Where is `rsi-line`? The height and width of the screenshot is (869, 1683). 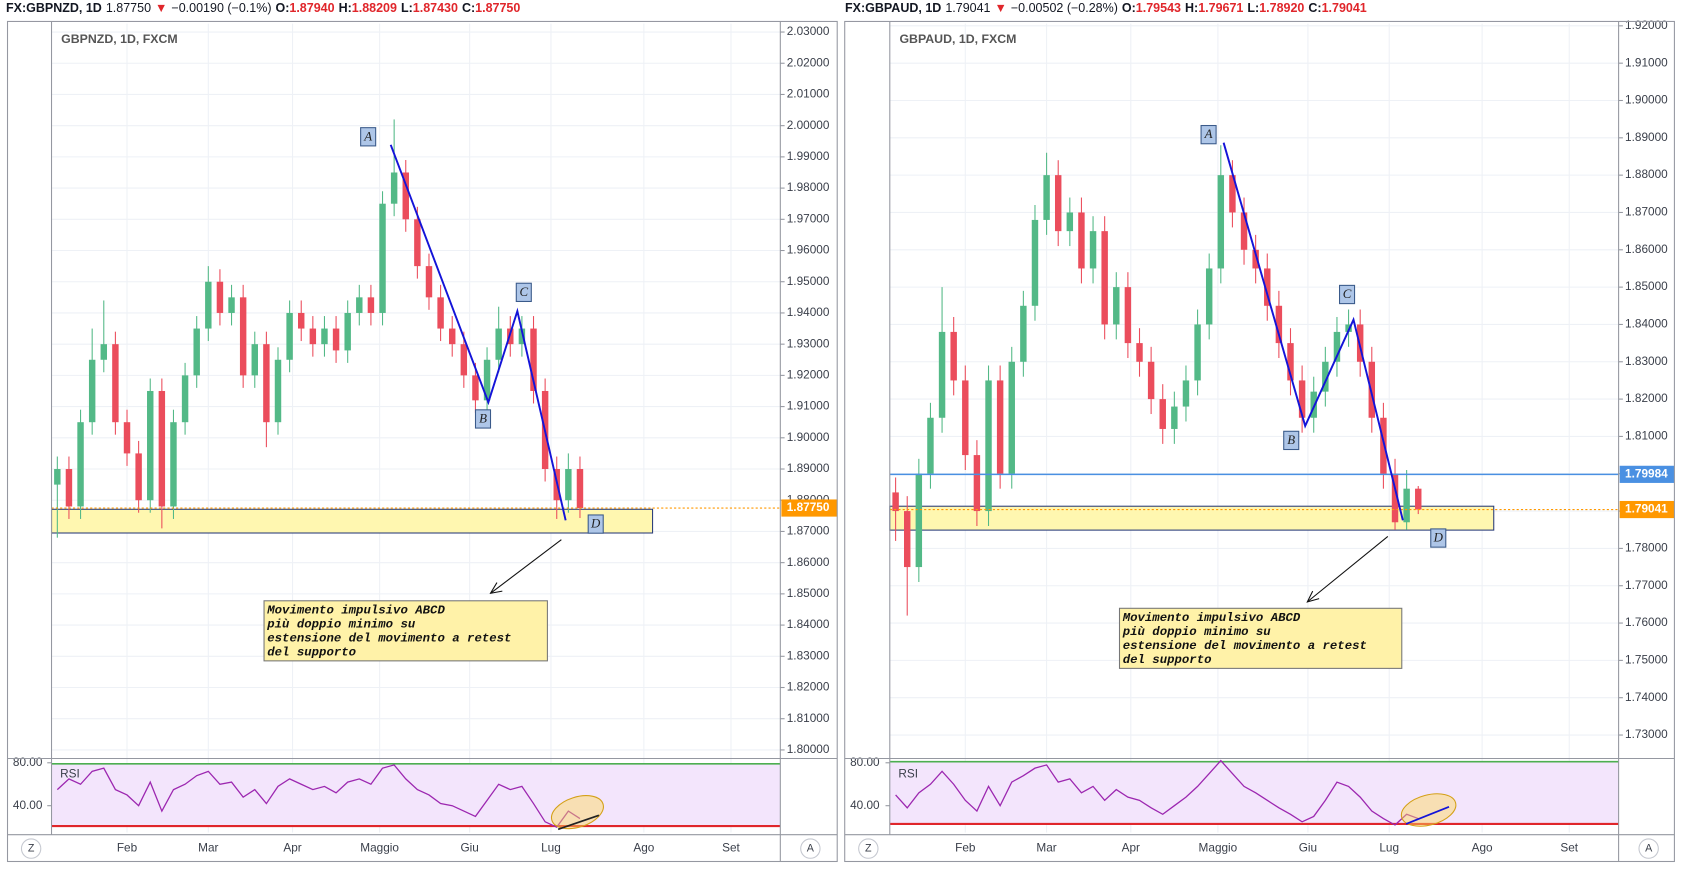 rsi-line is located at coordinates (1157, 792).